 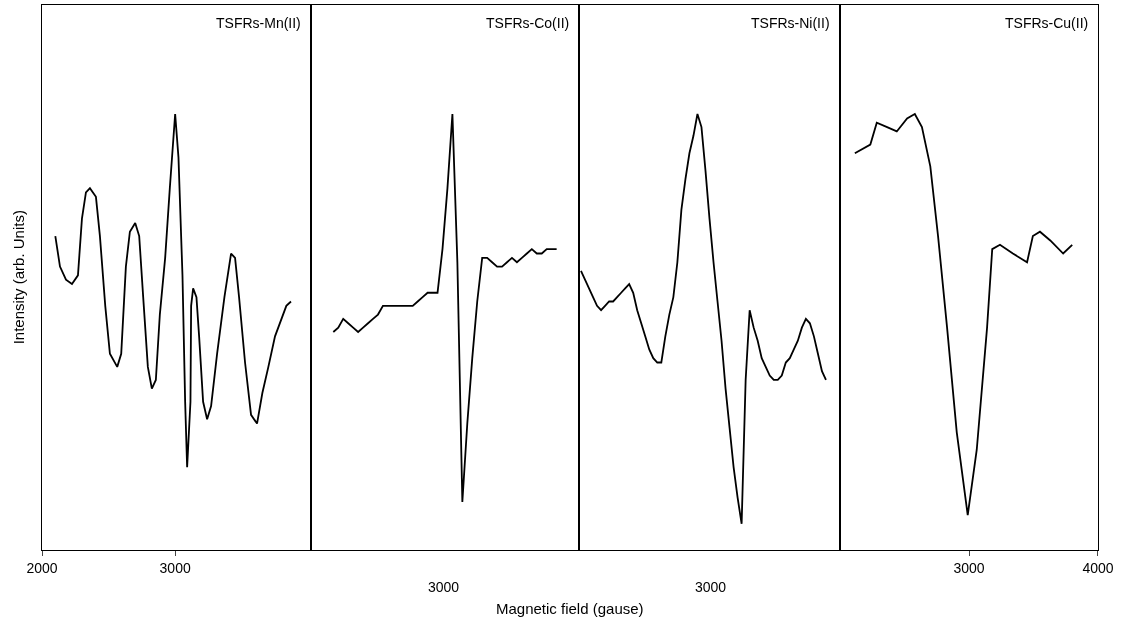 I want to click on y-axis-title: Intensity (arb. Units), so click(x=19, y=277).